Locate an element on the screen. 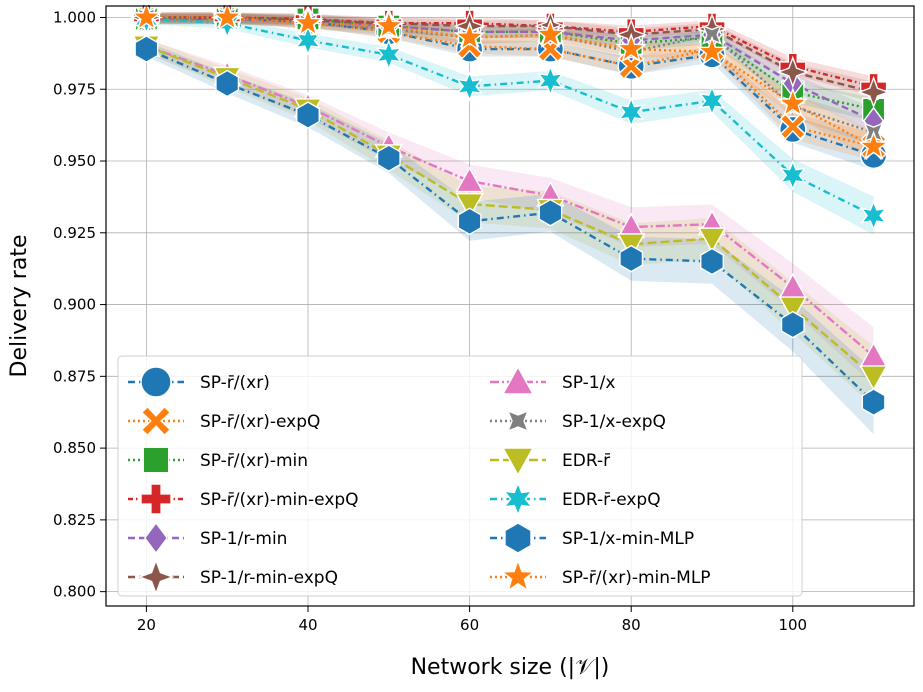  y-tick-label: 0.875 is located at coordinates (74, 376).